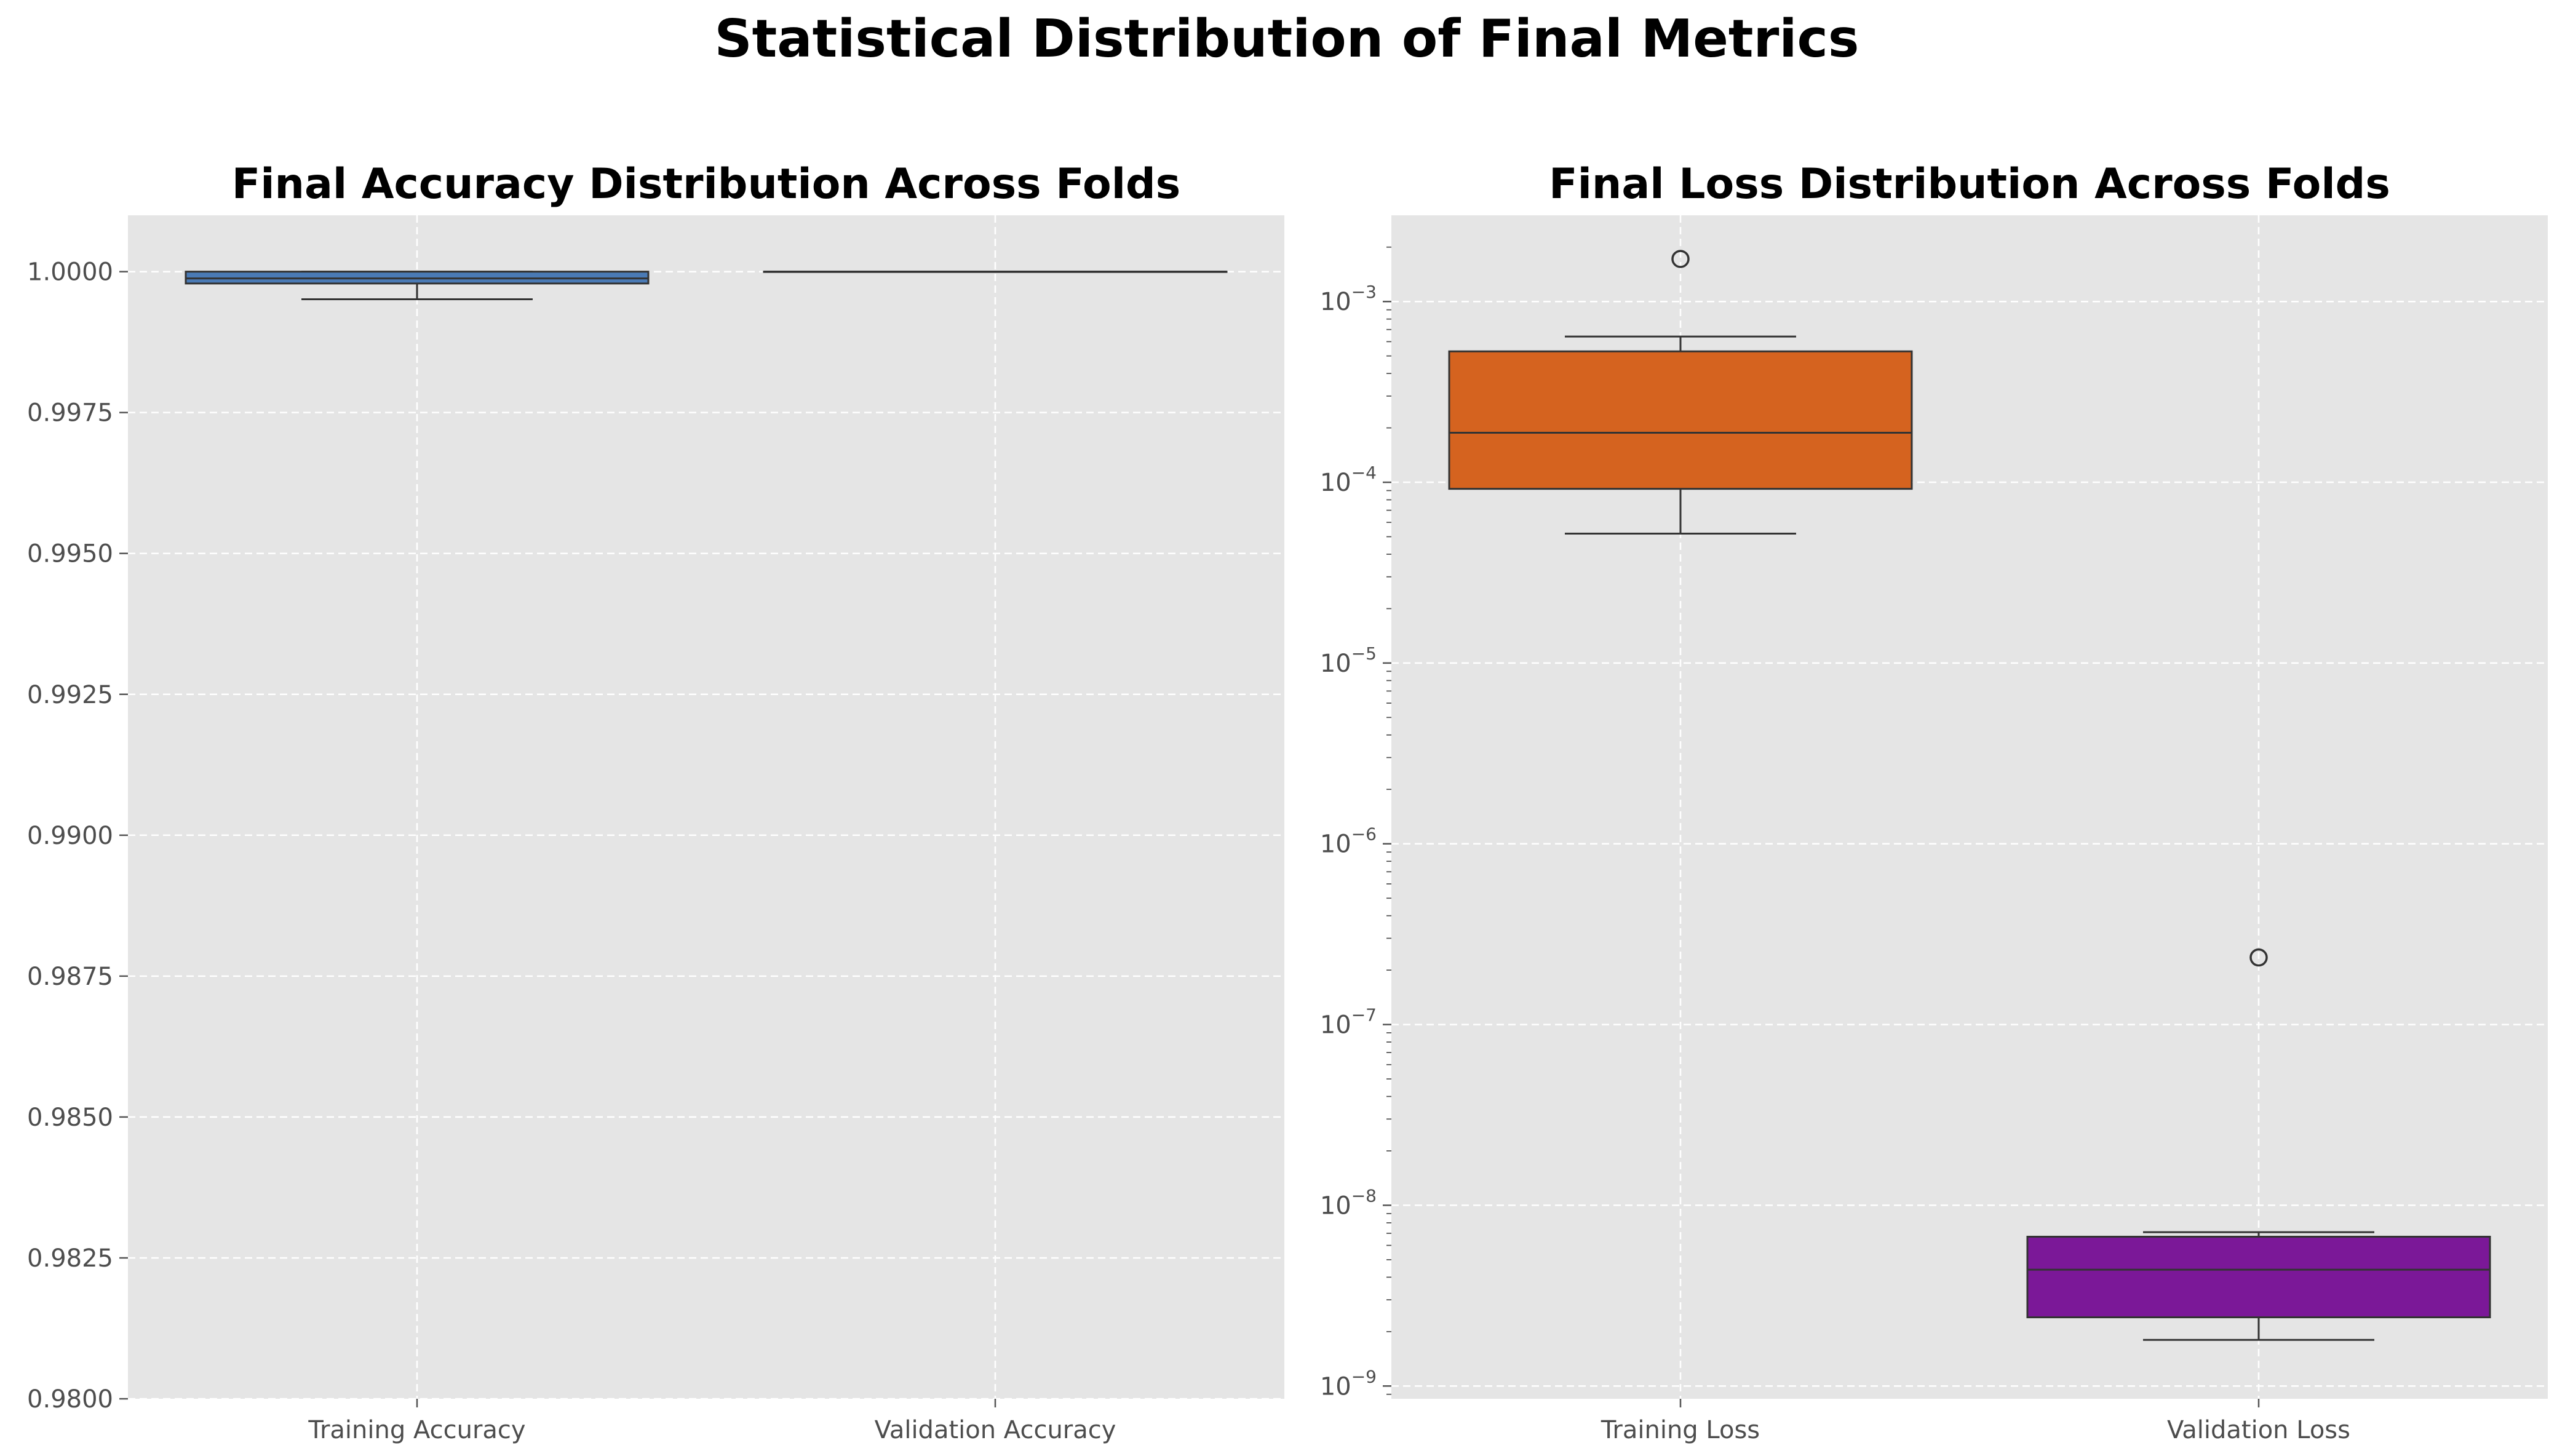  I want to click on y-tick-label: 0.9800, so click(70, 1400).